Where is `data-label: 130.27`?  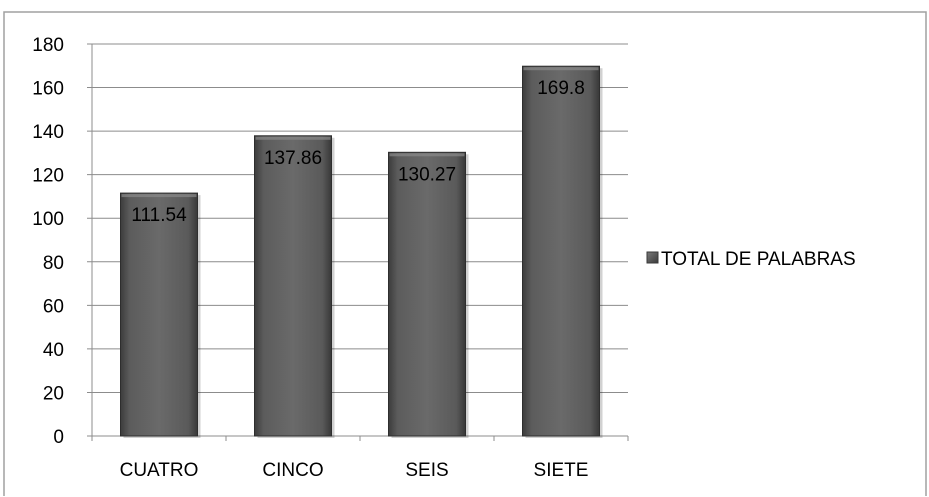
data-label: 130.27 is located at coordinates (427, 174).